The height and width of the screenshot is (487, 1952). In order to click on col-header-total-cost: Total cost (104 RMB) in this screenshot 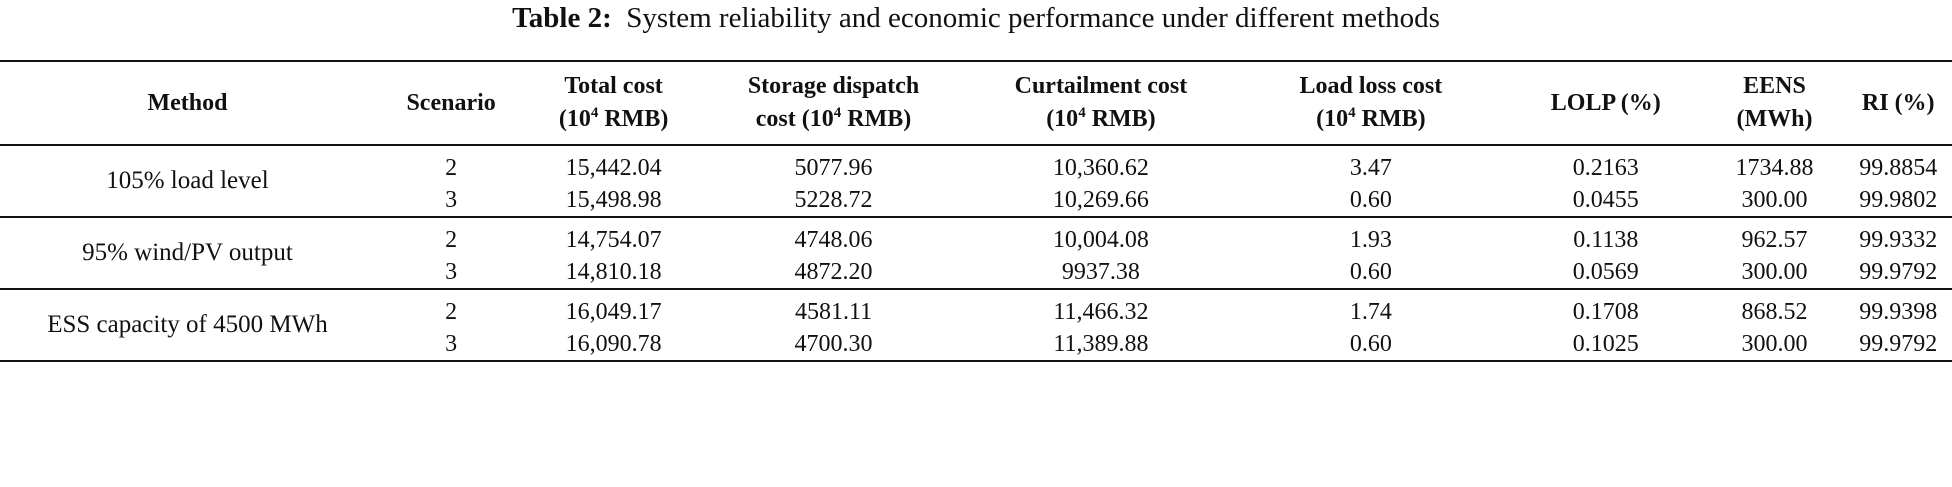, I will do `click(613, 102)`.